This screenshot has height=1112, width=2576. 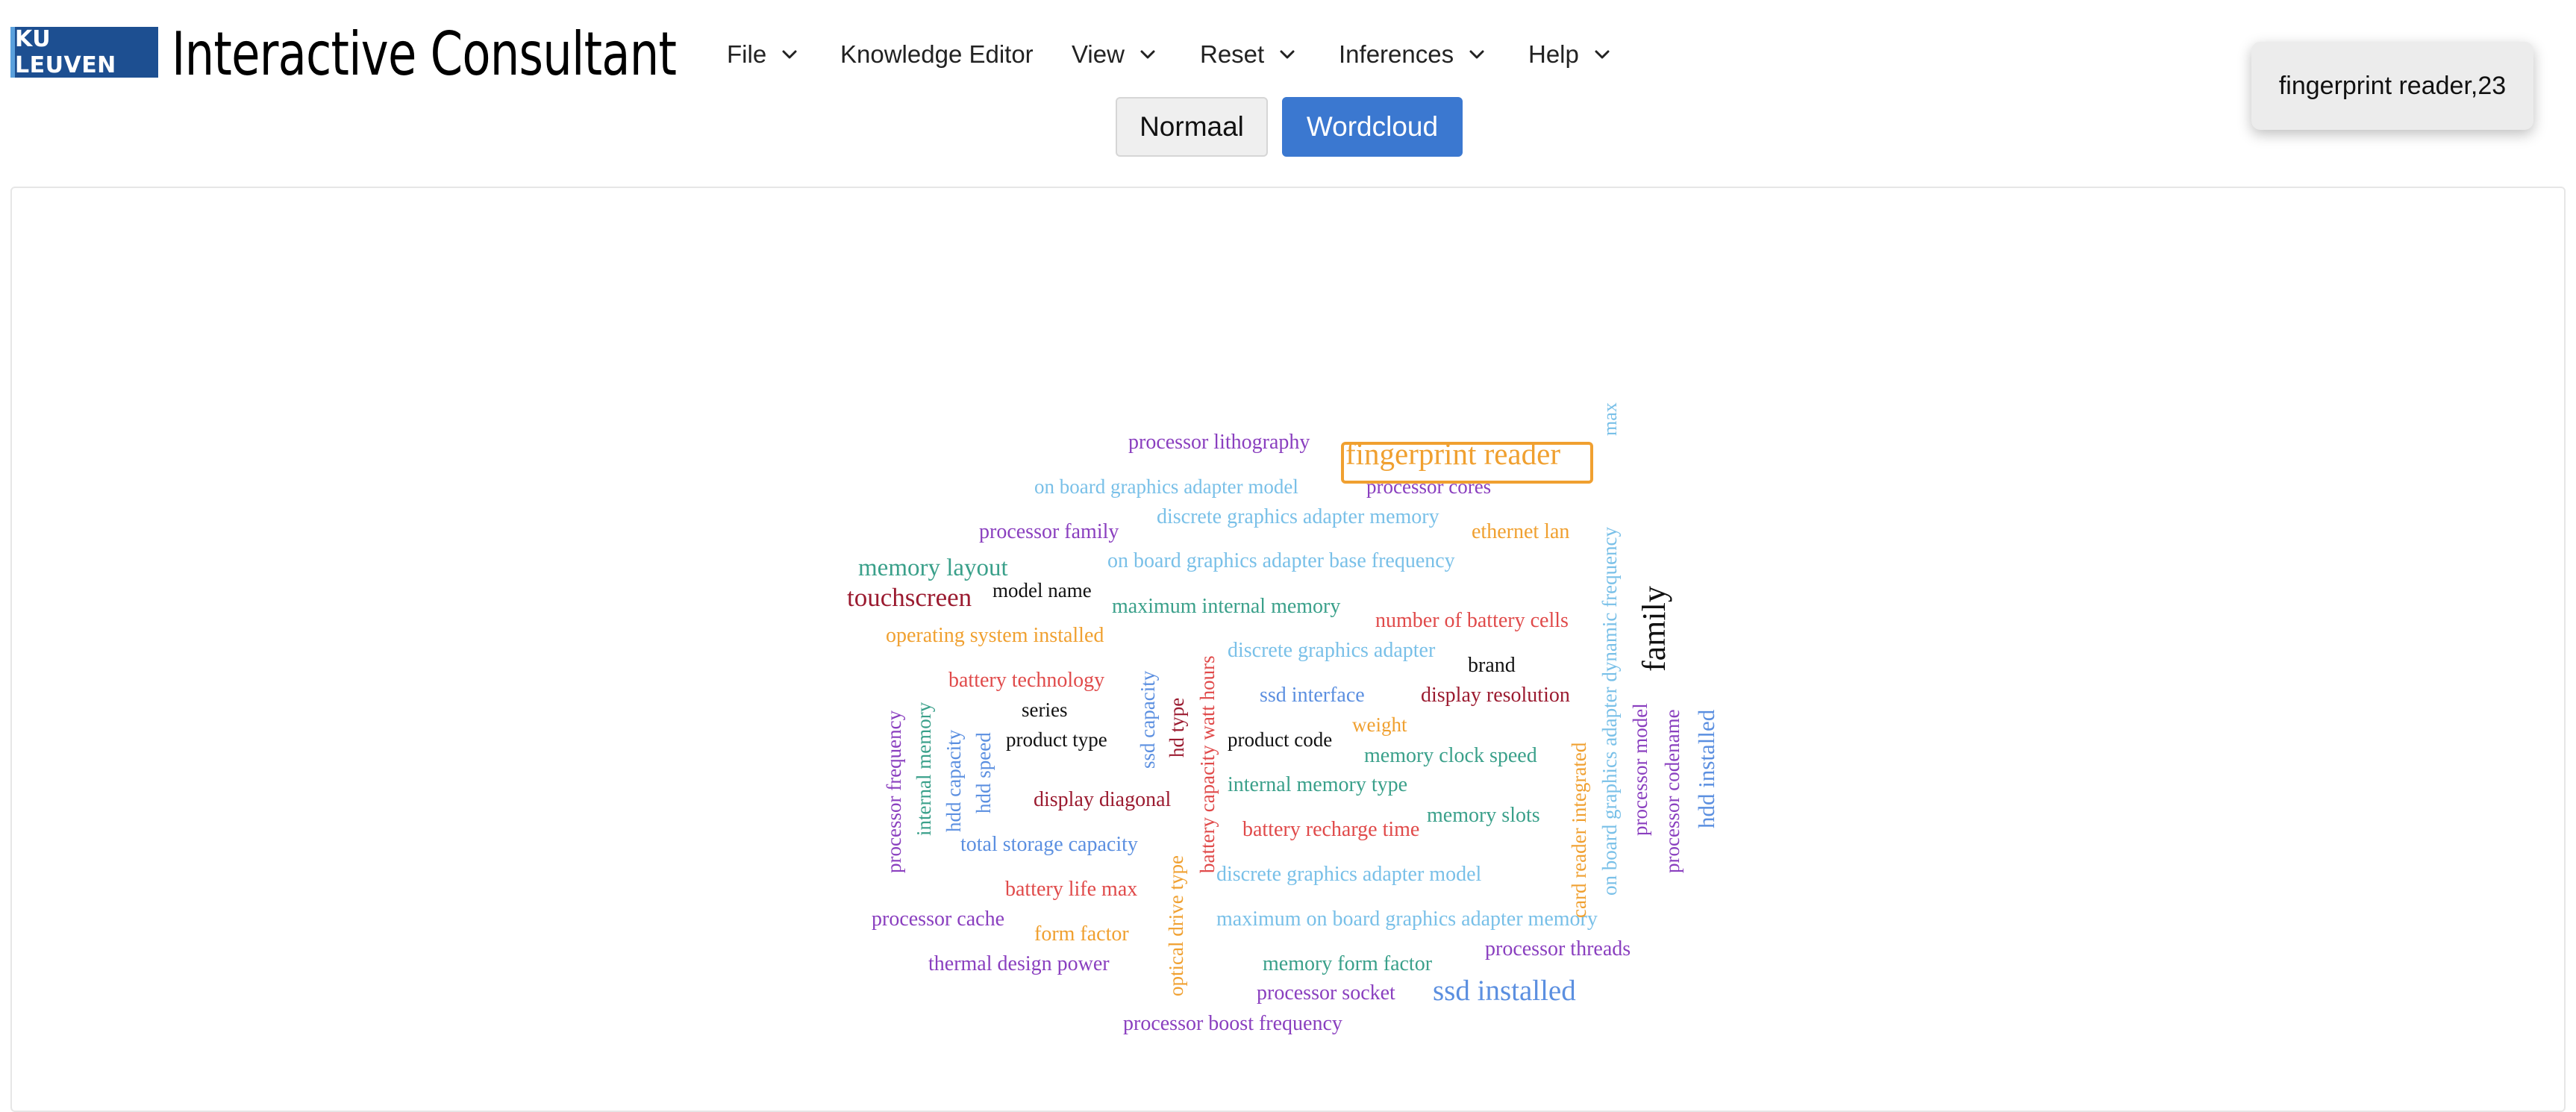 What do you see at coordinates (1558, 949) in the screenshot?
I see `wordcloud-word: processor threads` at bounding box center [1558, 949].